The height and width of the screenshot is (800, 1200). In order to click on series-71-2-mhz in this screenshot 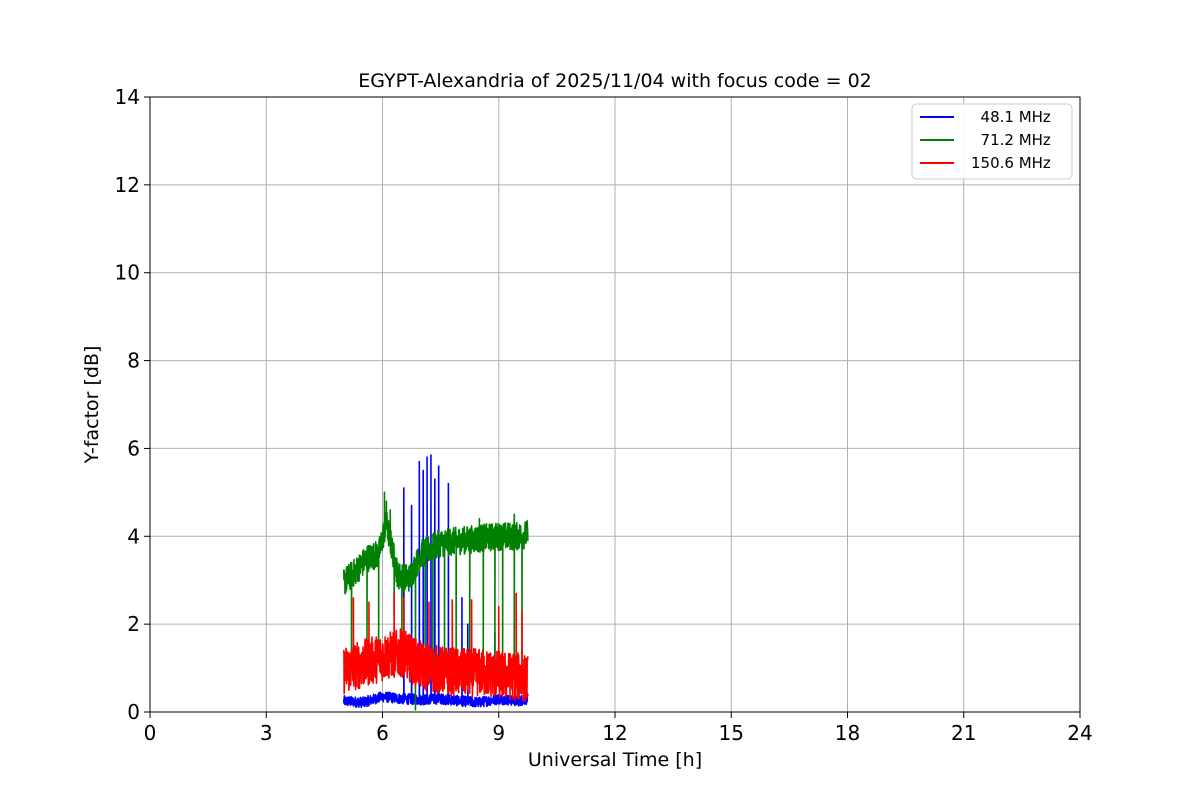, I will do `click(435, 601)`.